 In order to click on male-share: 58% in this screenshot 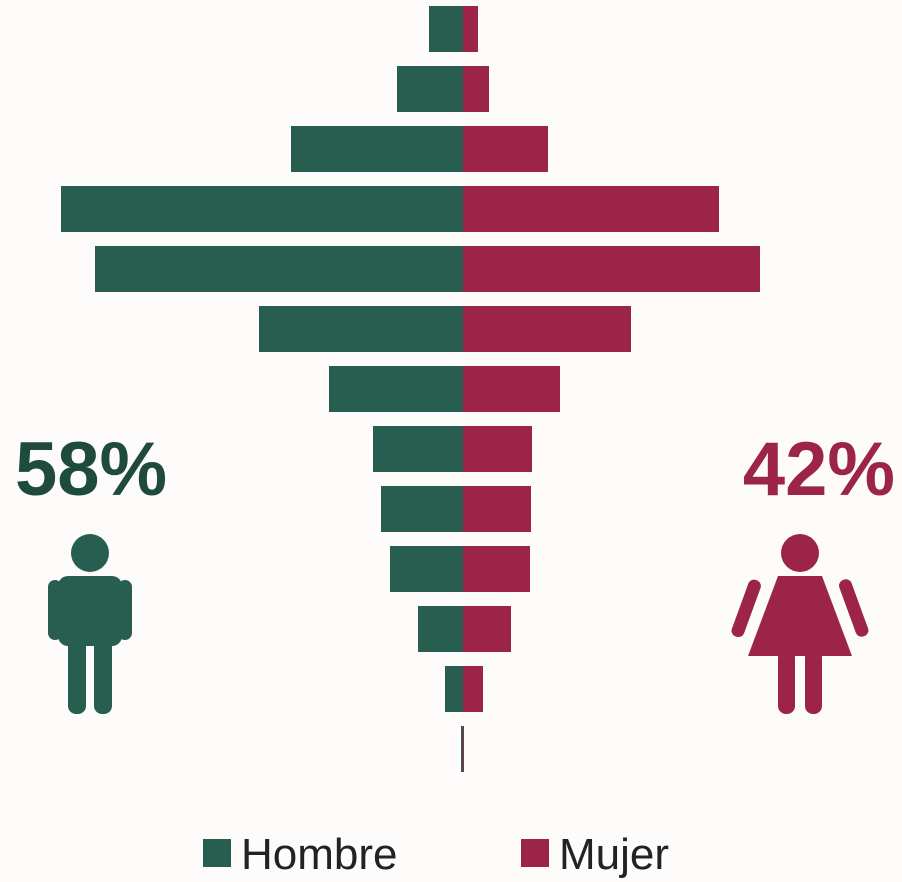, I will do `click(91, 469)`.